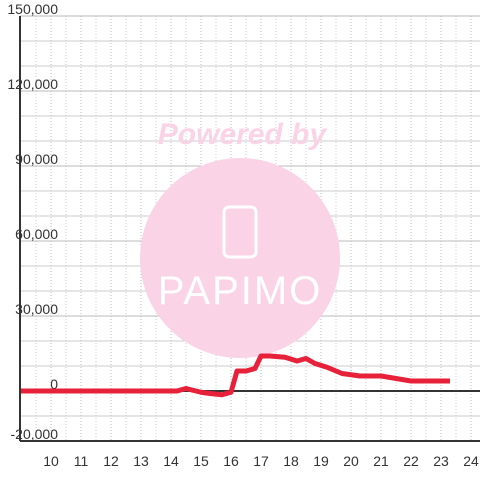  I want to click on x-tick-label: 21, so click(381, 461).